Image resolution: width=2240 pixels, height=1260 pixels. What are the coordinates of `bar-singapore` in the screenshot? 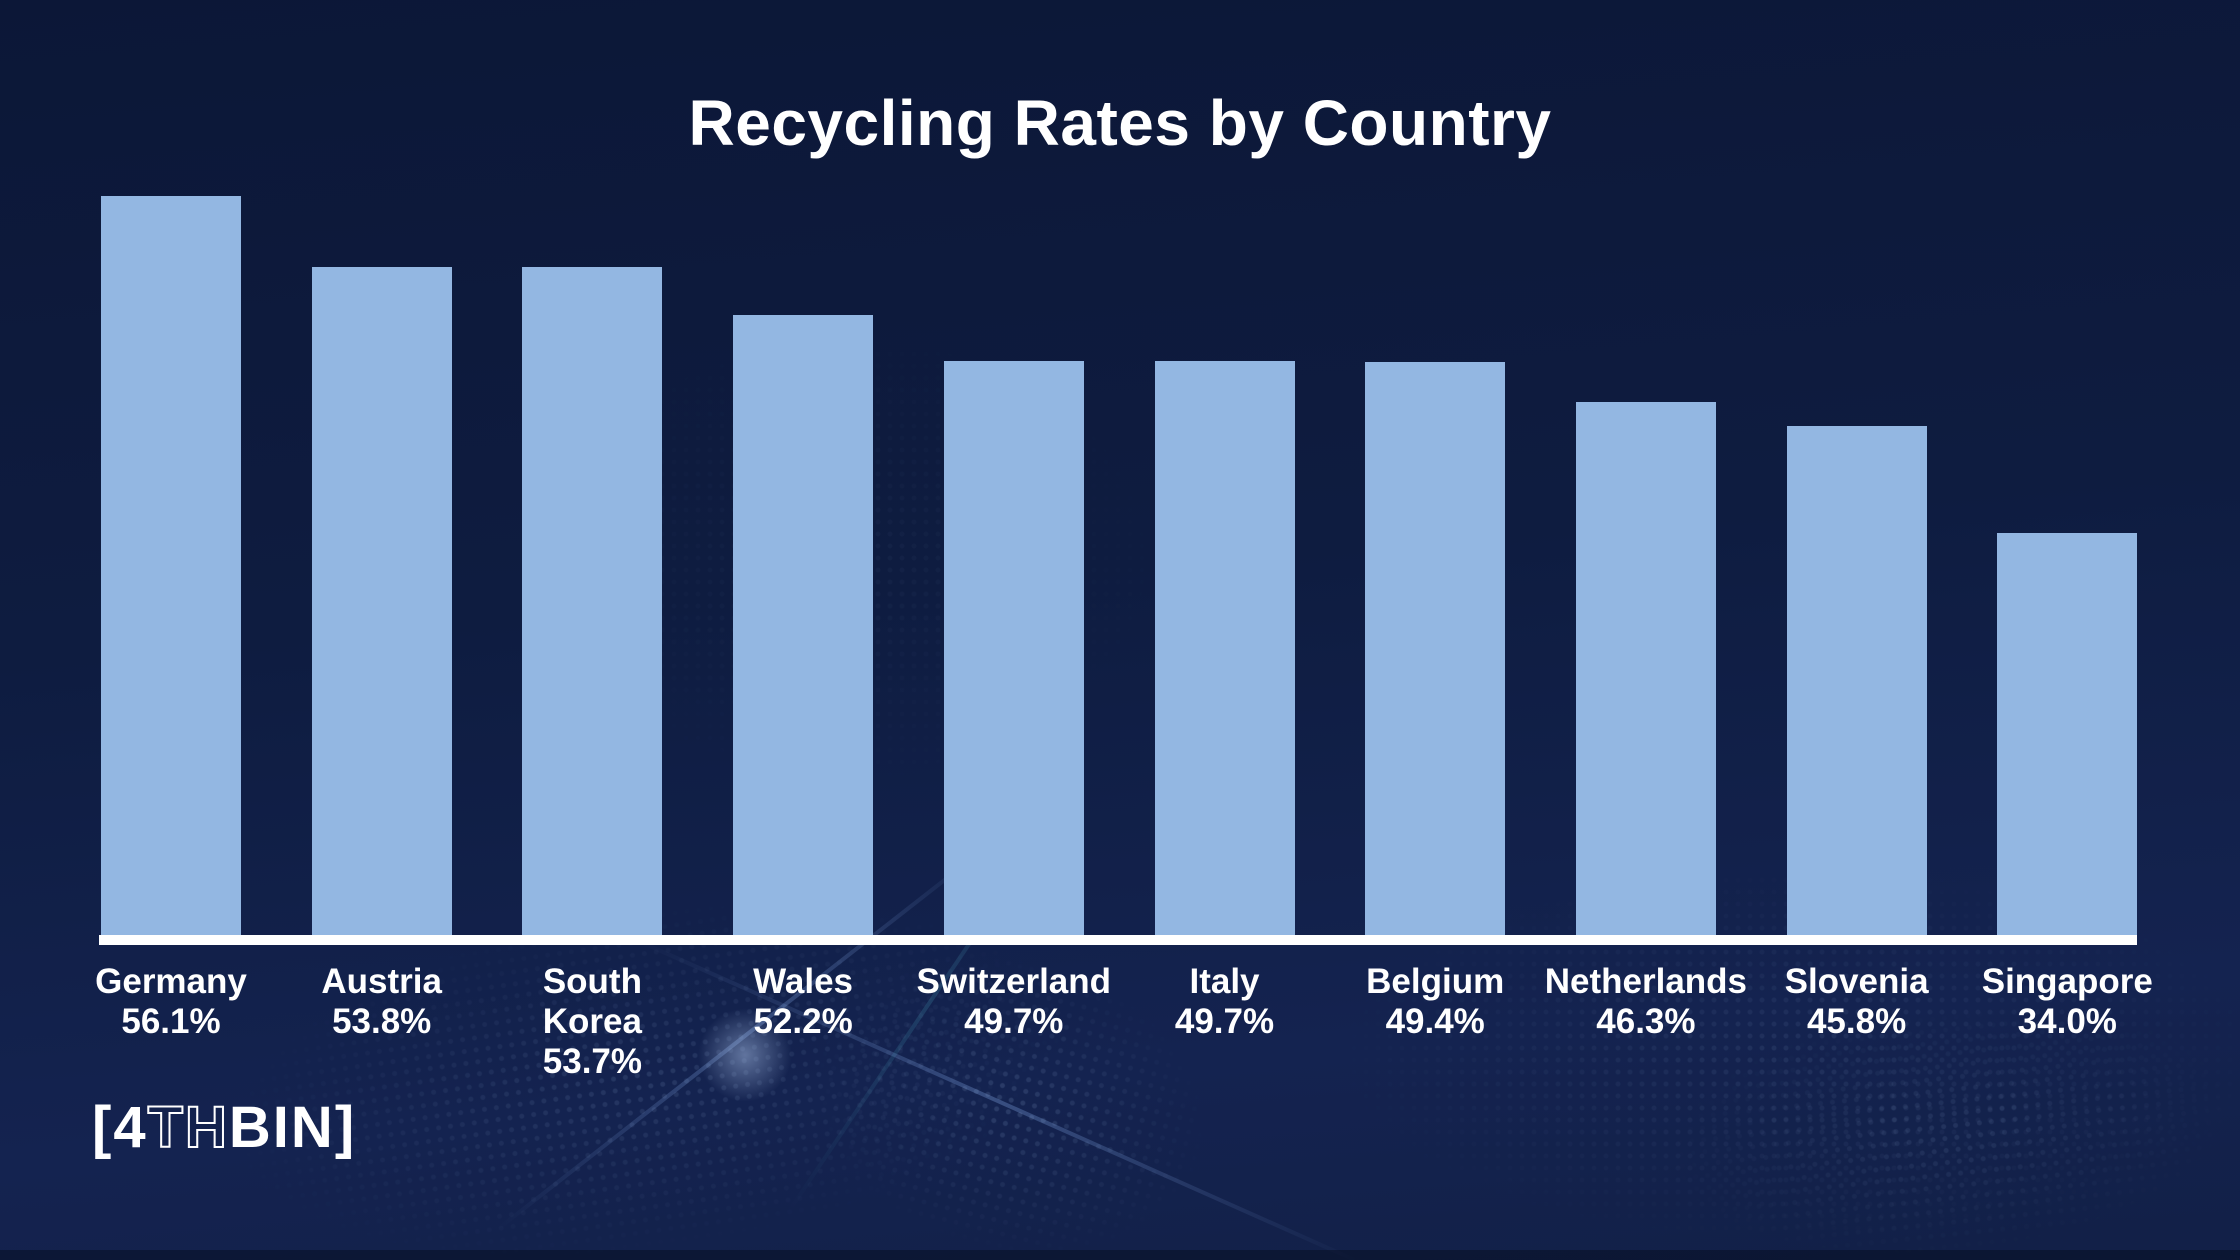 It's located at (2067, 734).